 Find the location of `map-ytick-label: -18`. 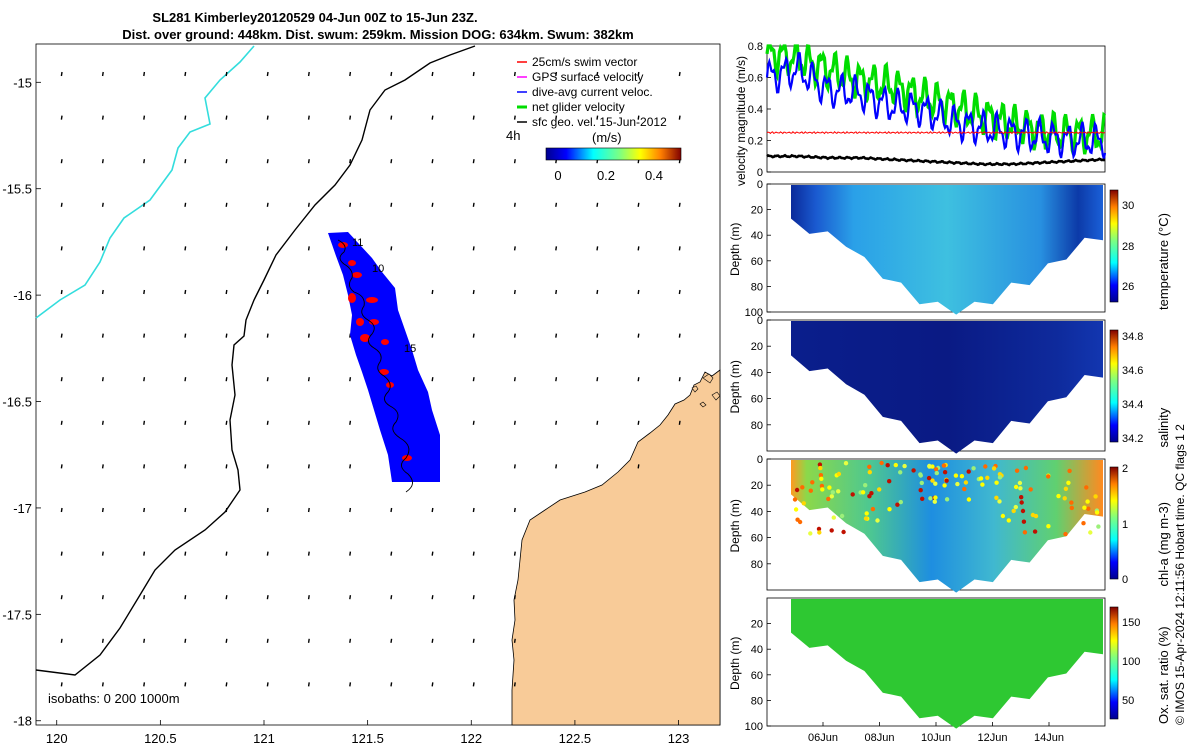

map-ytick-label: -18 is located at coordinates (22, 721).